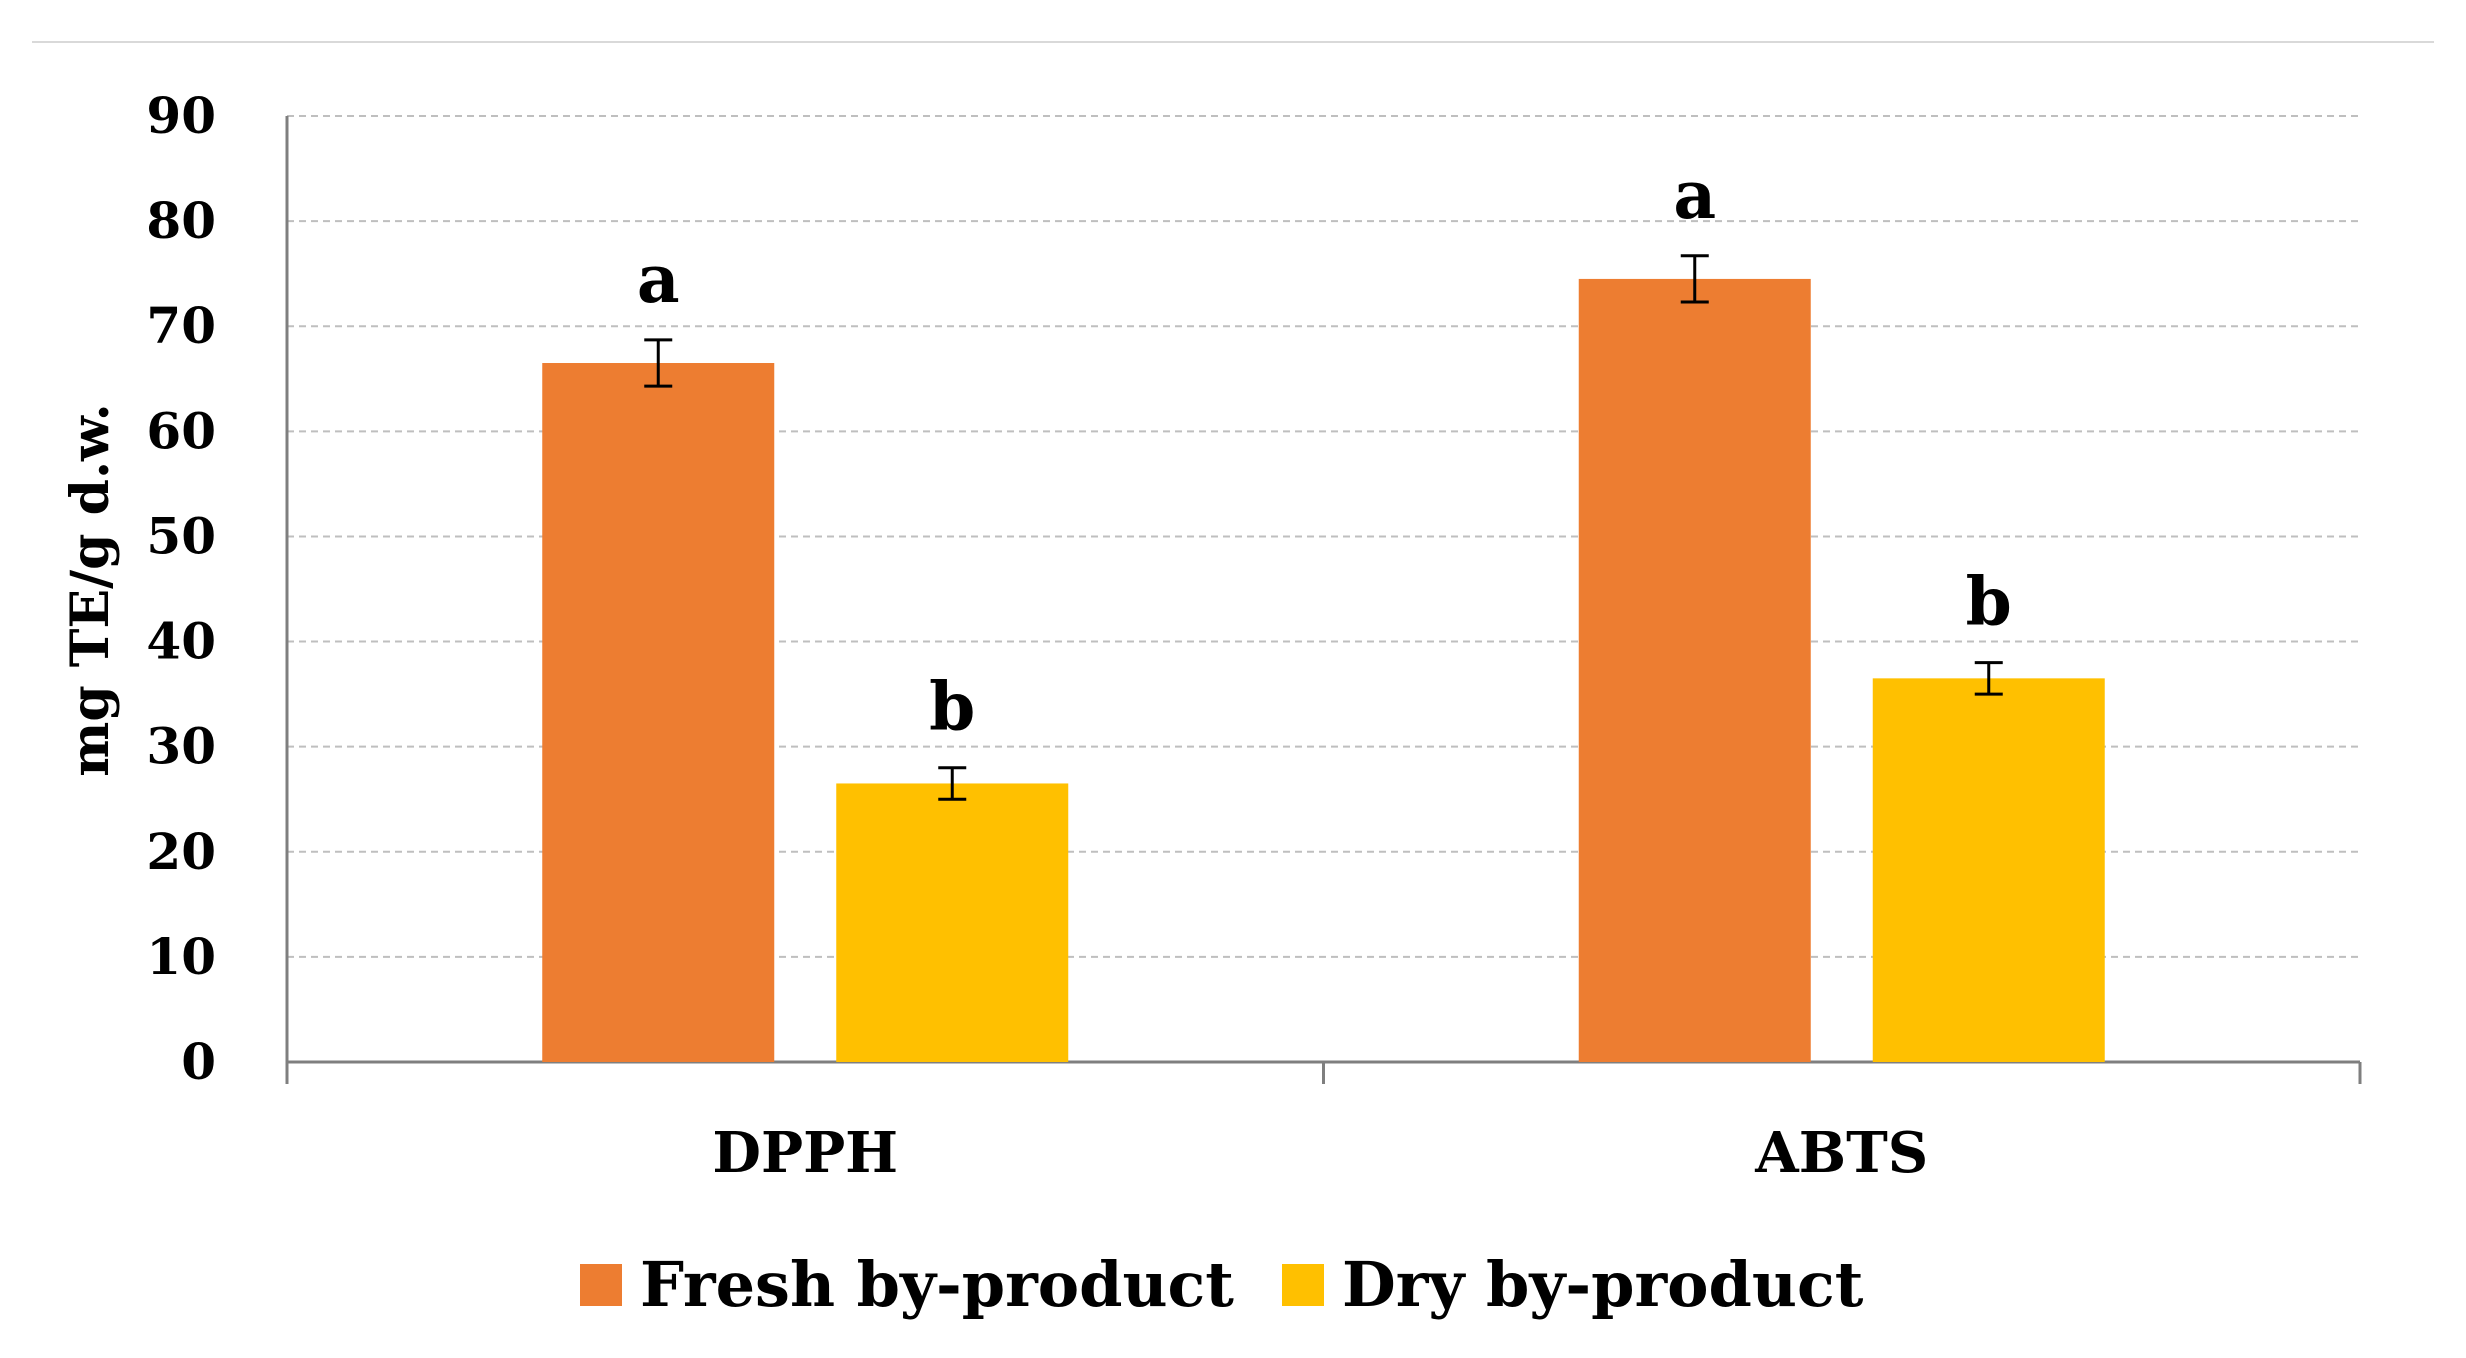 This screenshot has width=2466, height=1358. Describe the element at coordinates (1694, 670) in the screenshot. I see `bar-fresh-by-product-abts` at that location.